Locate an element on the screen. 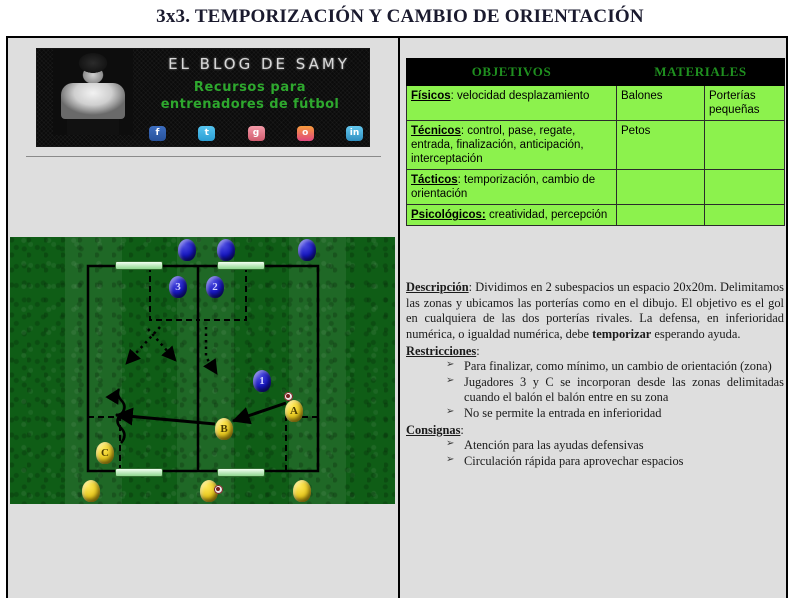 This screenshot has height=600, width=800. list-item: No se permite la entrada en inferioridad is located at coordinates (615, 414).